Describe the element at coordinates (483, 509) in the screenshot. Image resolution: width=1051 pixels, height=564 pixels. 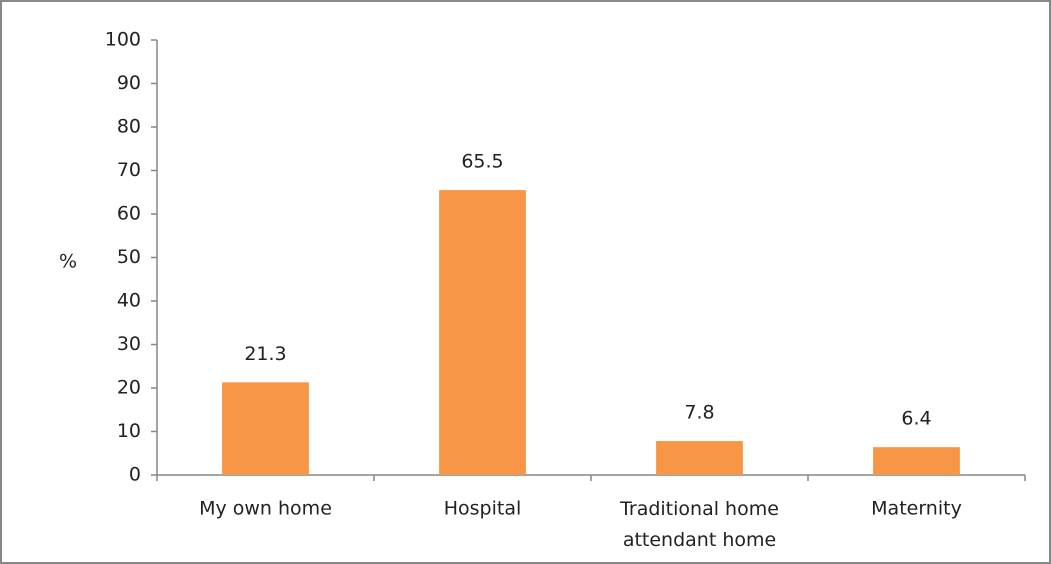
I see `x-tick-label: Hospital` at that location.